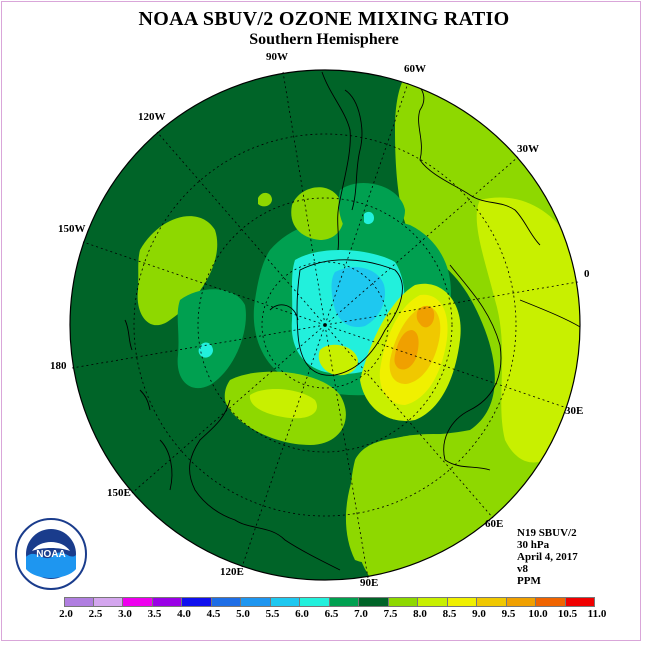  Describe the element at coordinates (119, 493) in the screenshot. I see `lon-label-150e: 150E` at that location.